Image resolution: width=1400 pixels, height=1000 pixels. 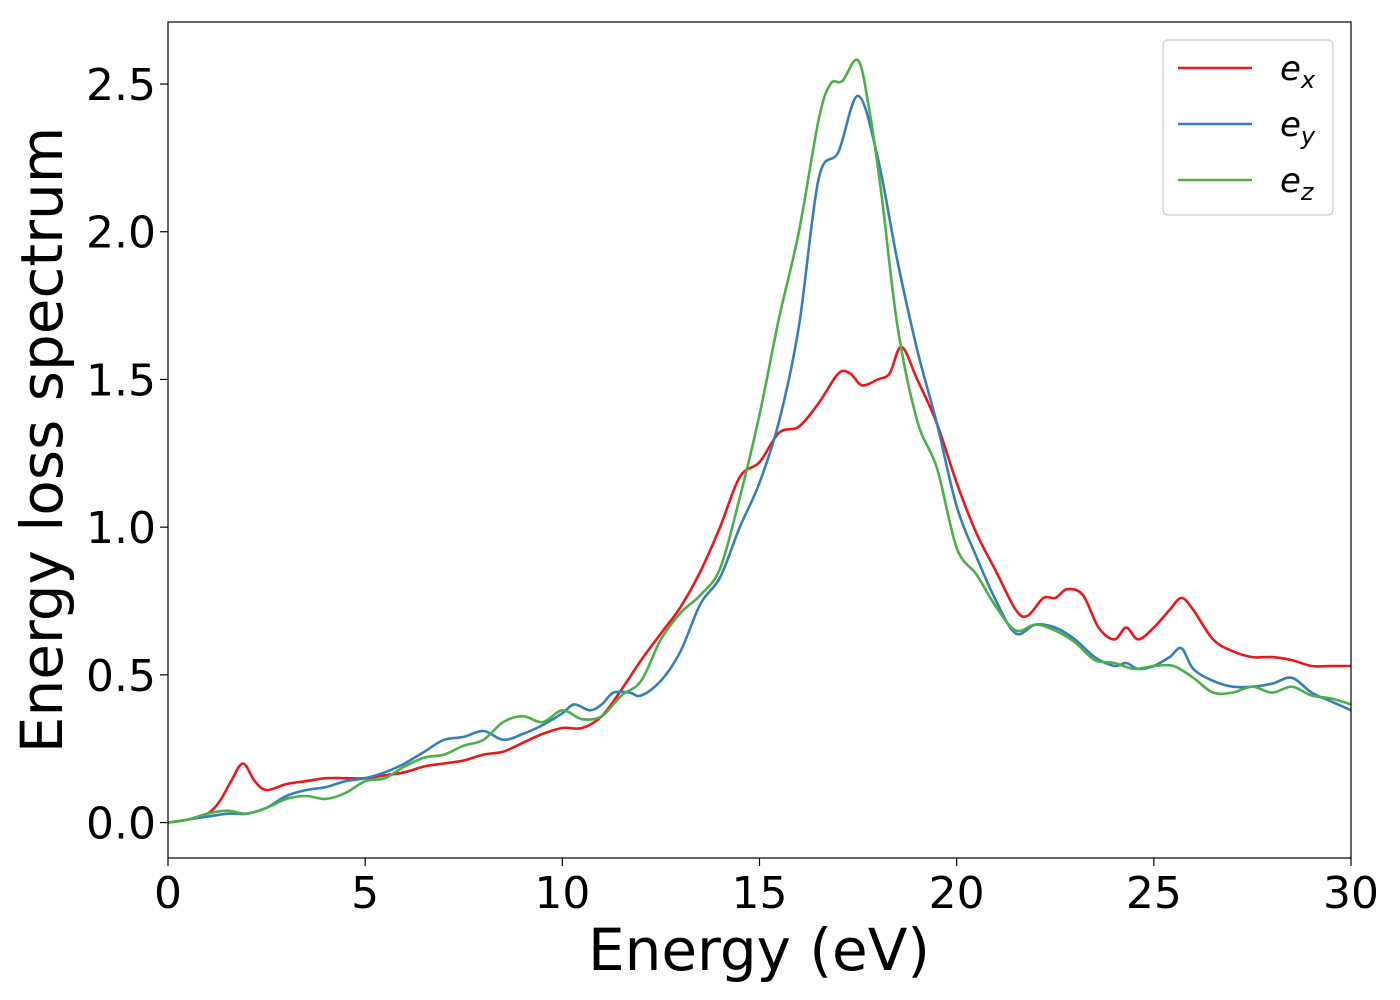 What do you see at coordinates (1298, 71) in the screenshot?
I see `legend-label-x: ex` at bounding box center [1298, 71].